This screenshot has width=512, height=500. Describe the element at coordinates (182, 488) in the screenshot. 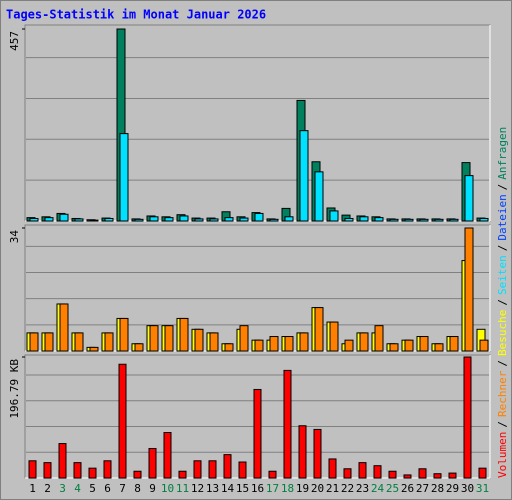

I see `x-tick-label: 11` at that location.